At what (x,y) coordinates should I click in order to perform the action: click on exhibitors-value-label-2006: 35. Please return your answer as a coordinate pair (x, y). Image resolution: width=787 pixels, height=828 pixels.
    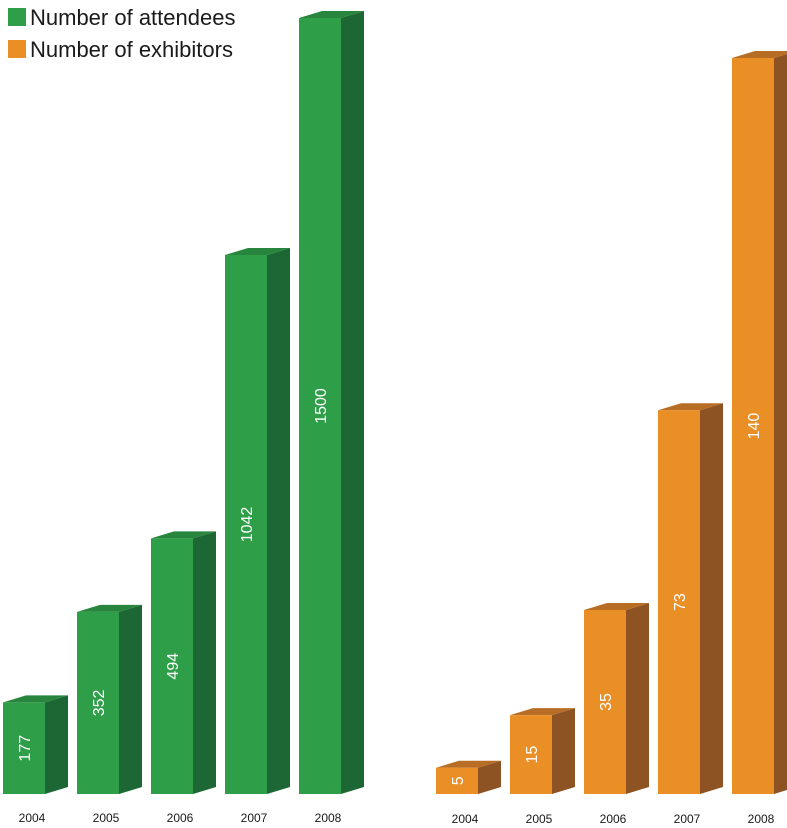
    Looking at the image, I should click on (606, 702).